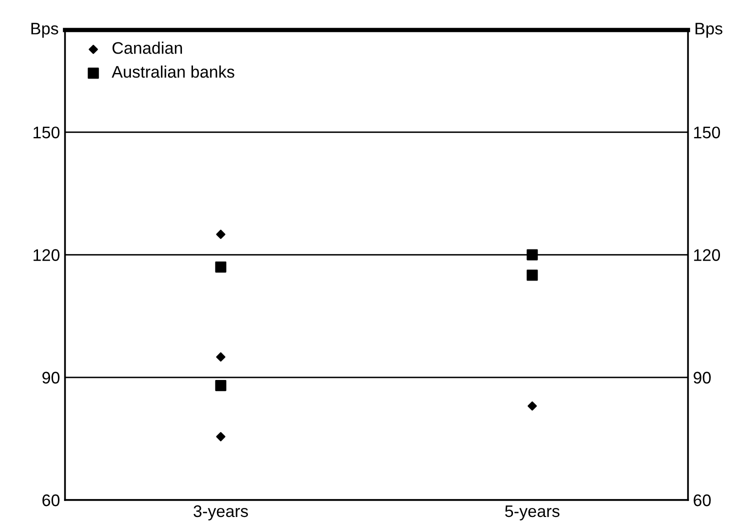 This screenshot has width=744, height=530. I want to click on legend-label: Canadian, so click(147, 48).